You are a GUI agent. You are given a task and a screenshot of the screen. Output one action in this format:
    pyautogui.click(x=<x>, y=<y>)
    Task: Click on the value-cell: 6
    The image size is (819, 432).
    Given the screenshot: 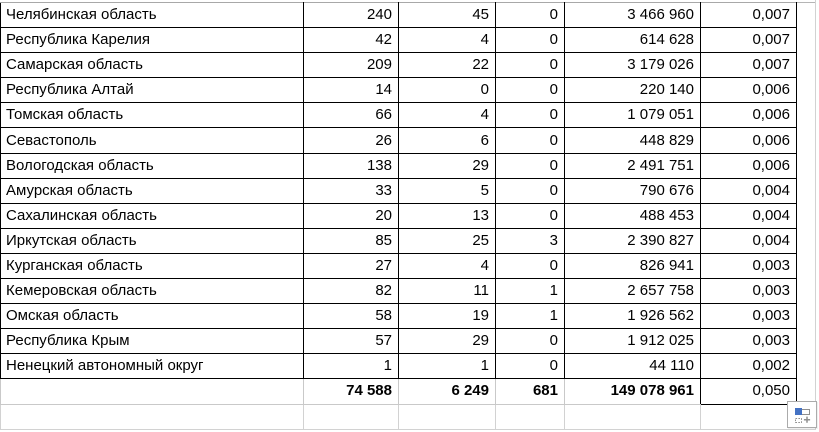 What is the action you would take?
    pyautogui.click(x=447, y=140)
    